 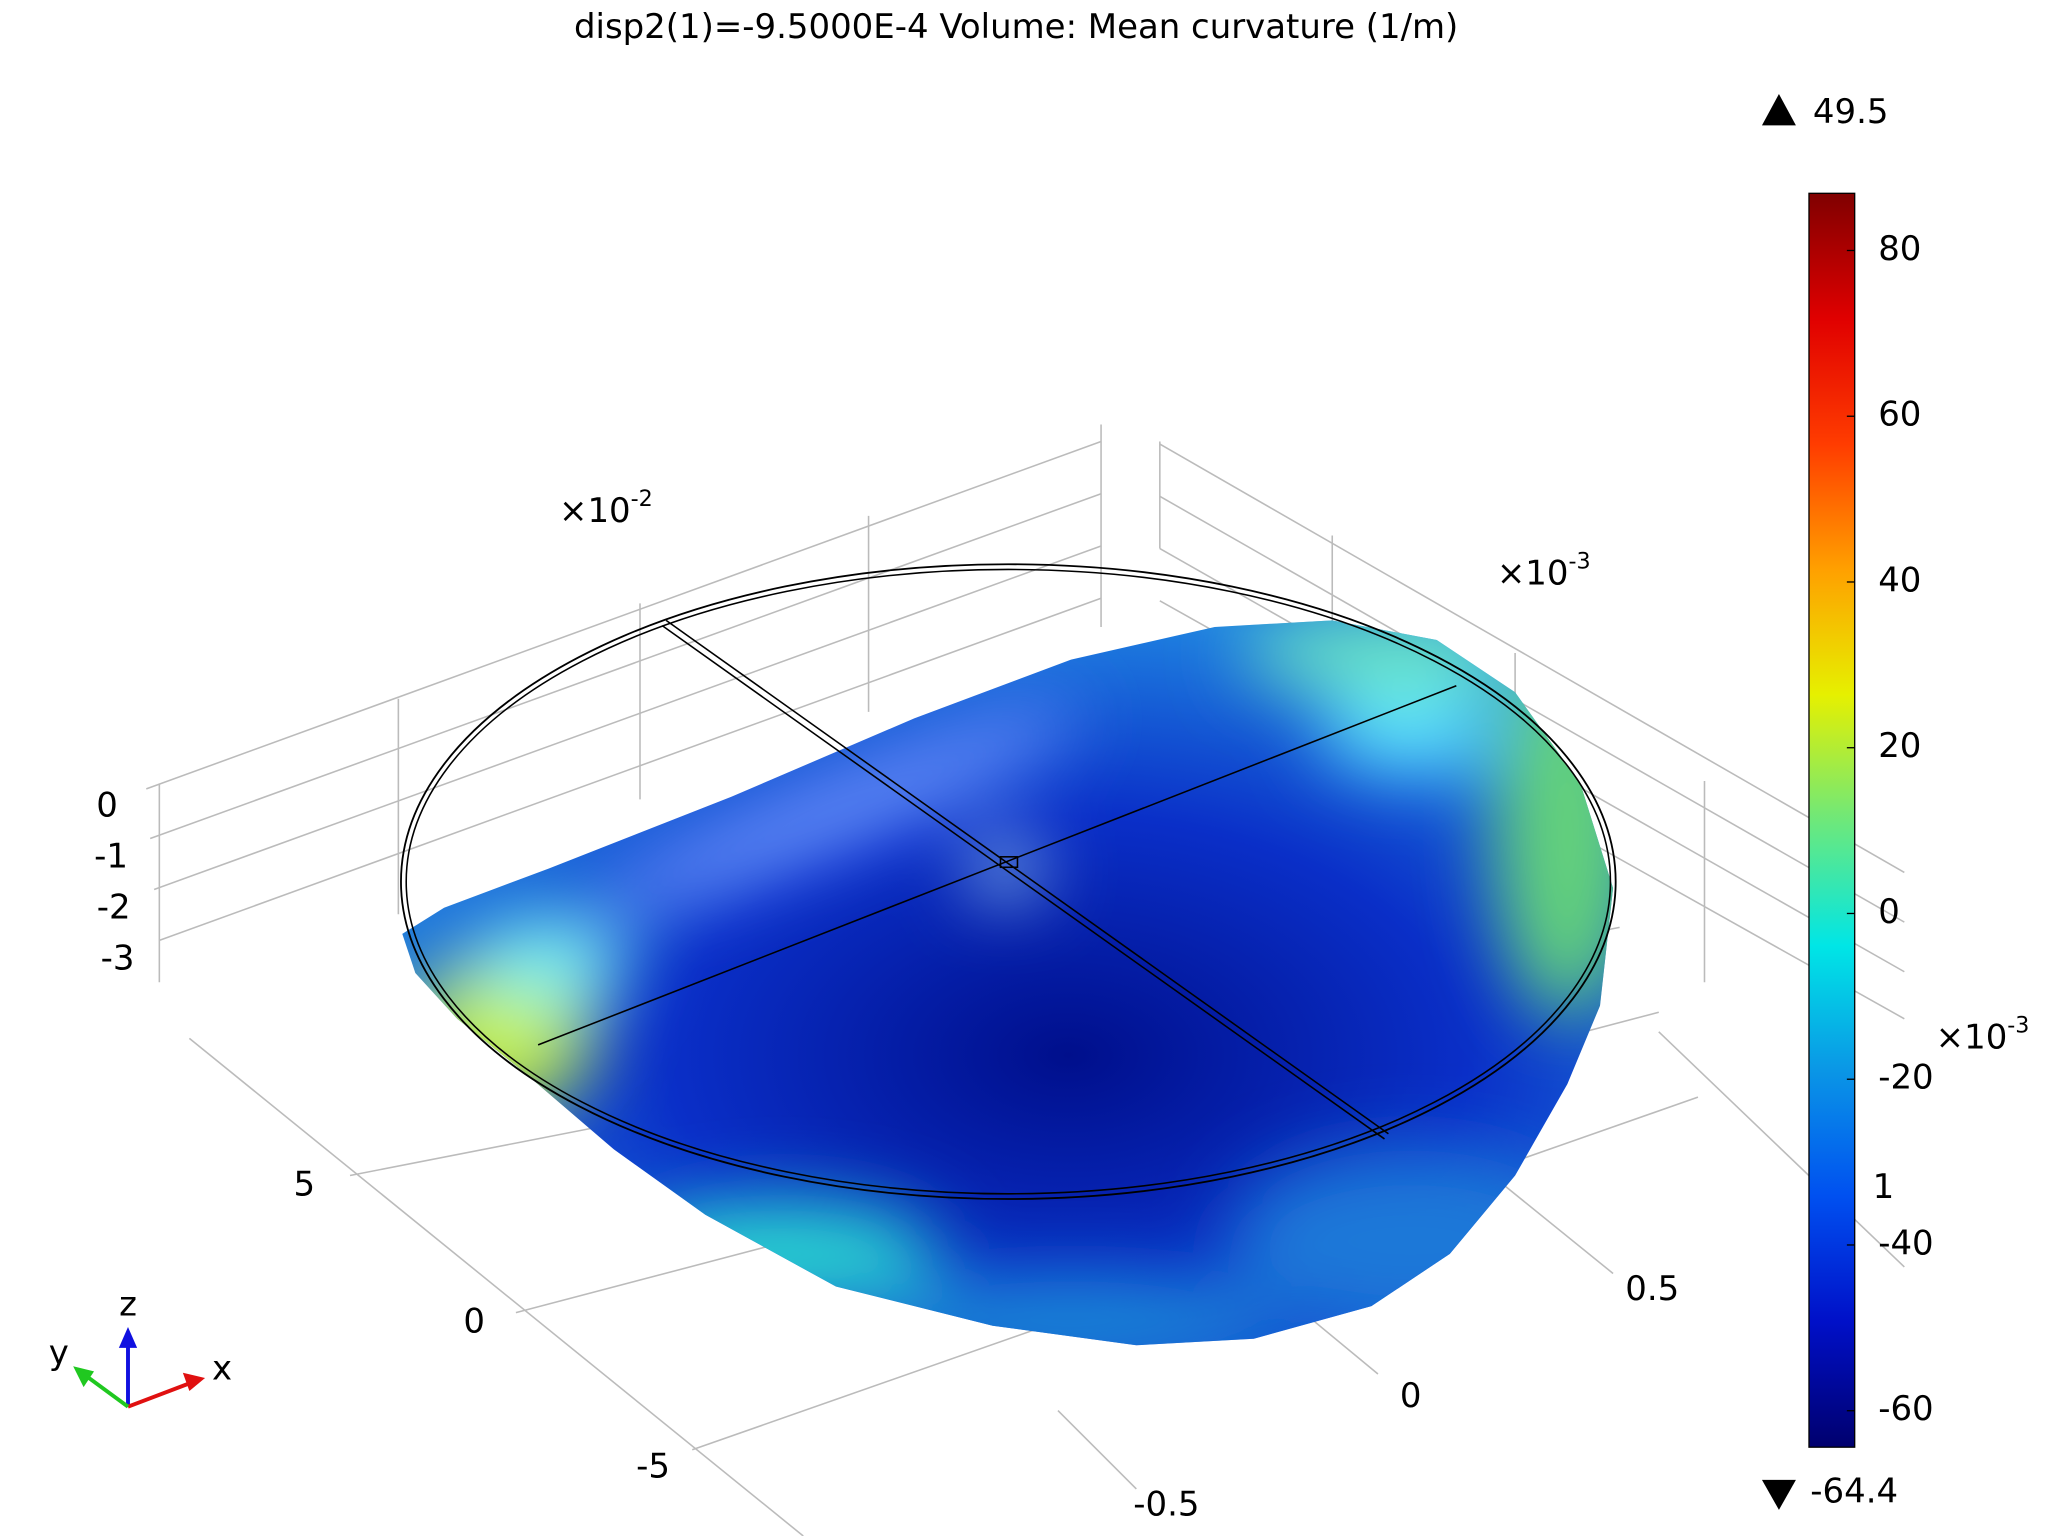 I want to click on colorbar-tick-label: -40, so click(x=1905, y=1243).